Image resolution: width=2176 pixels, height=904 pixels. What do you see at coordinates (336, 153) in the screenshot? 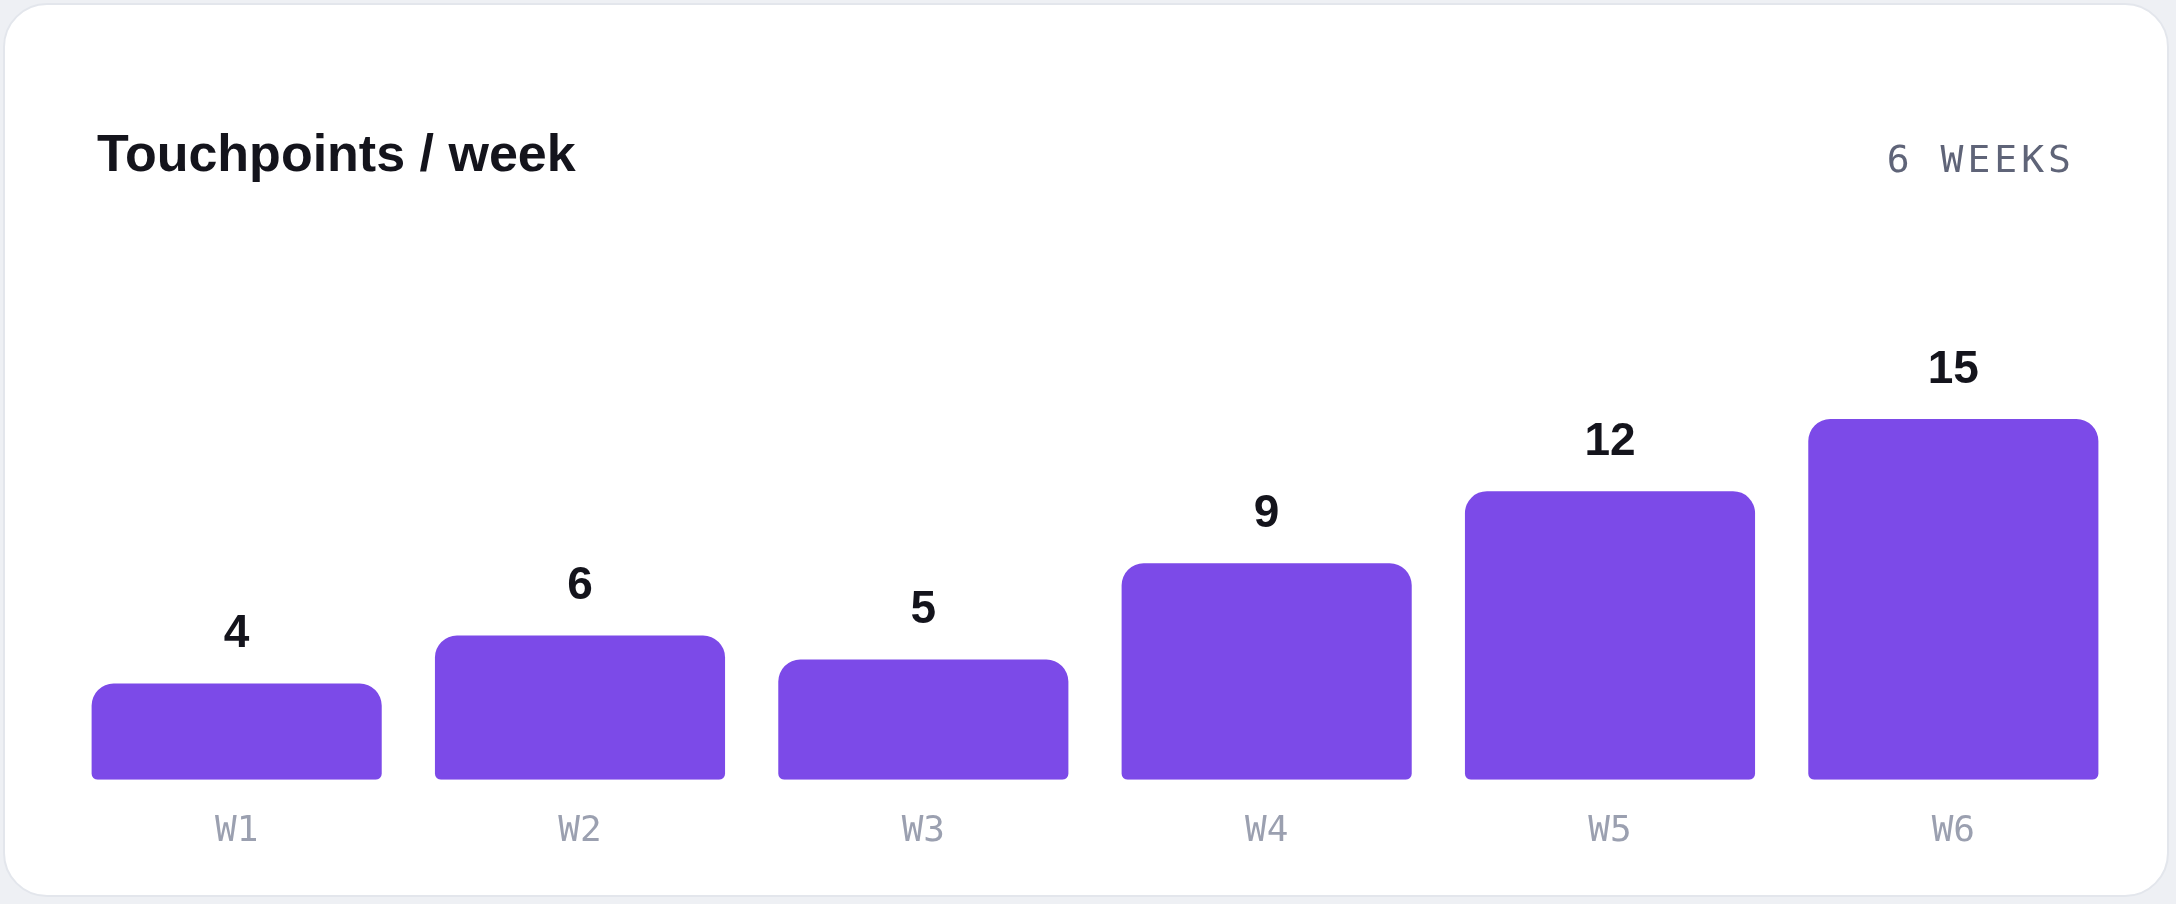
I see `chart-title: Touchpoints / week` at bounding box center [336, 153].